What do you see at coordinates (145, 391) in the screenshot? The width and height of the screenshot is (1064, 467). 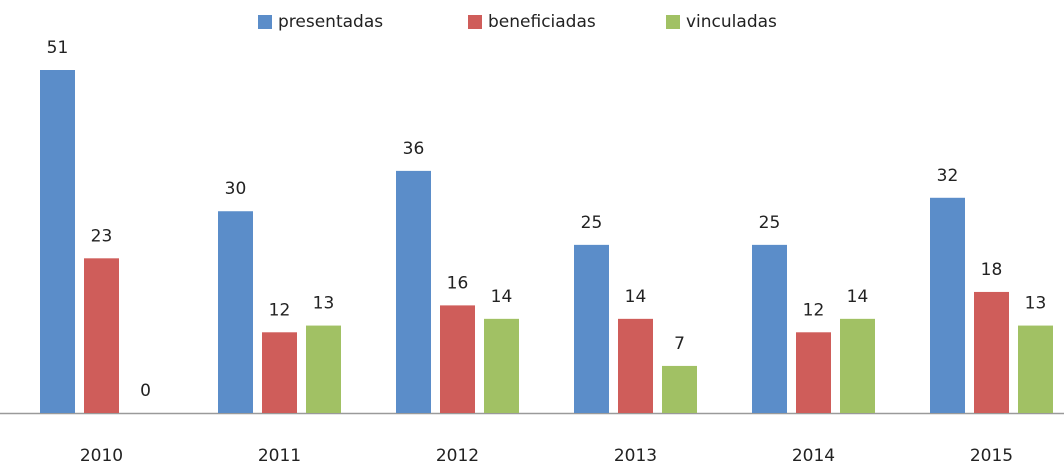 I see `data-label: 0` at bounding box center [145, 391].